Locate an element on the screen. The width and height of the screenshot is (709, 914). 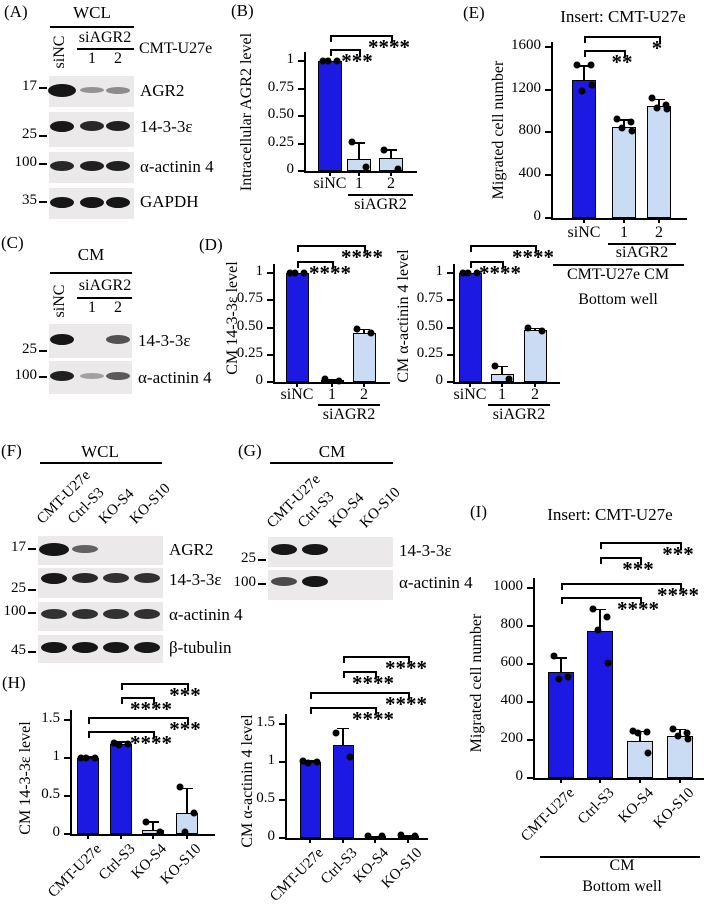
blot-A-lane-num-1: 1 is located at coordinates (92, 58).